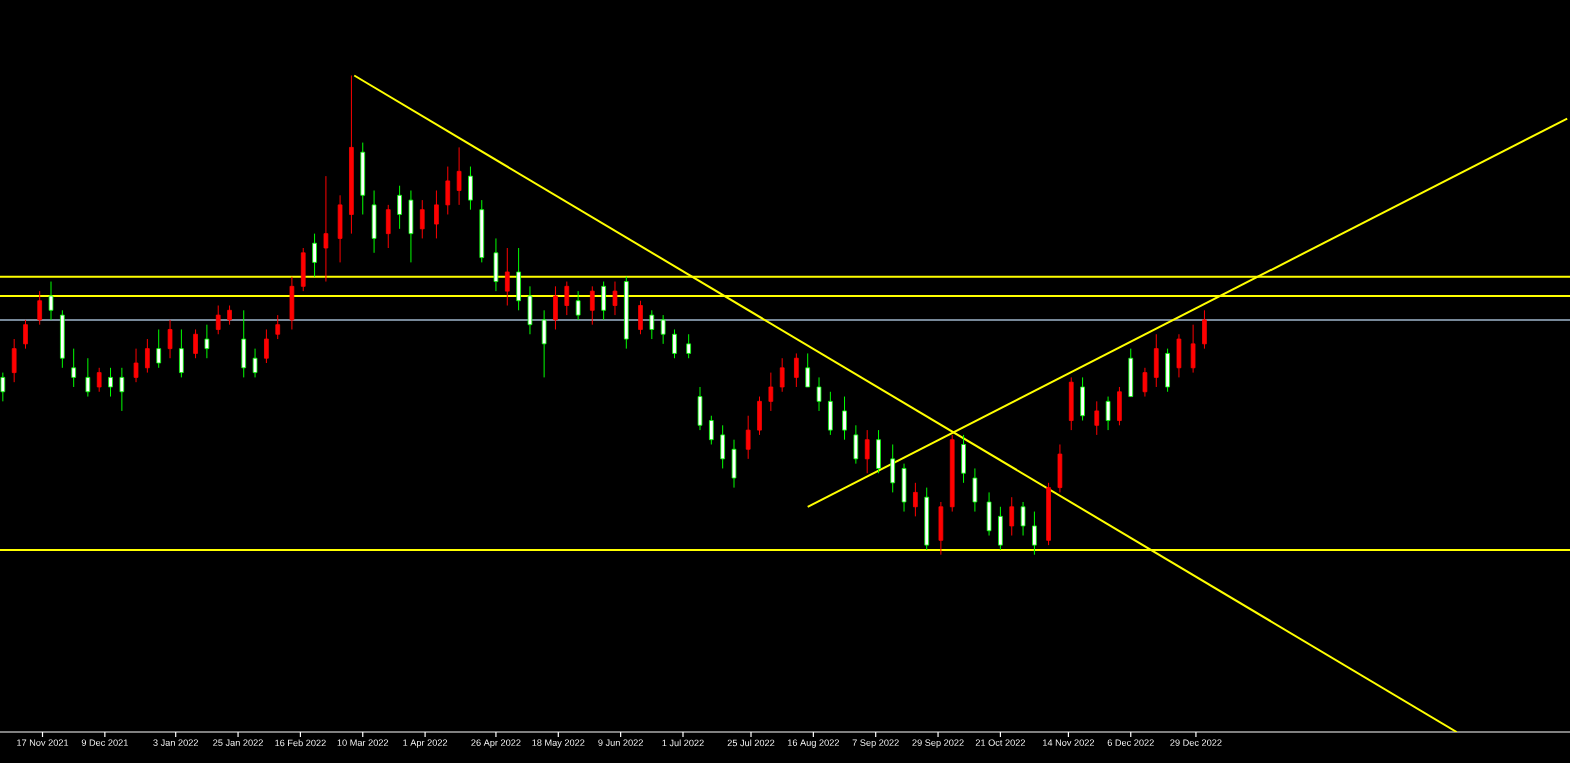 This screenshot has width=1570, height=763. Describe the element at coordinates (683, 743) in the screenshot. I see `x-tick-label: 1 Jul 2022` at that location.